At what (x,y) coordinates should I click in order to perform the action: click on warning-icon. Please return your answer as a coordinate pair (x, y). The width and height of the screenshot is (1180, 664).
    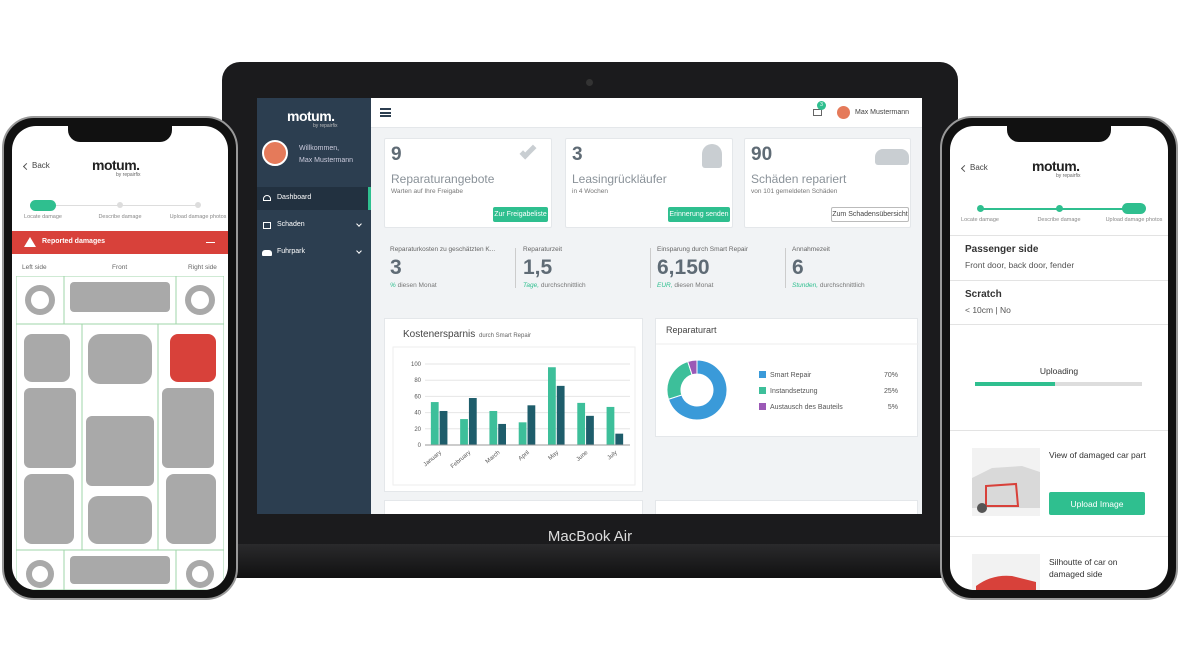
    Looking at the image, I should click on (30, 242).